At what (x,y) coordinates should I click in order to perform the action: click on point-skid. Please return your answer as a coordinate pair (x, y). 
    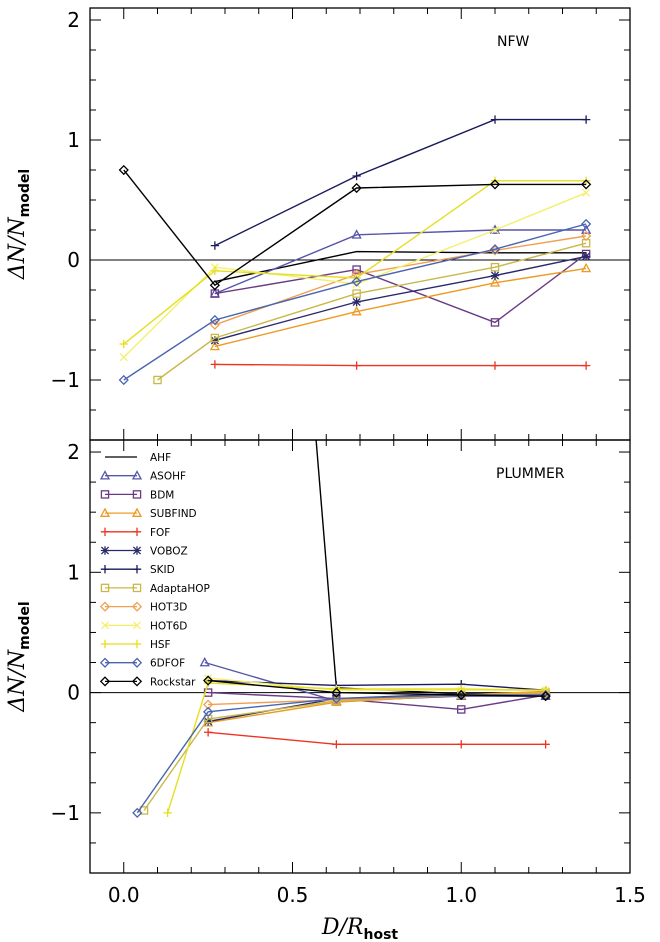
    Looking at the image, I should click on (356, 176).